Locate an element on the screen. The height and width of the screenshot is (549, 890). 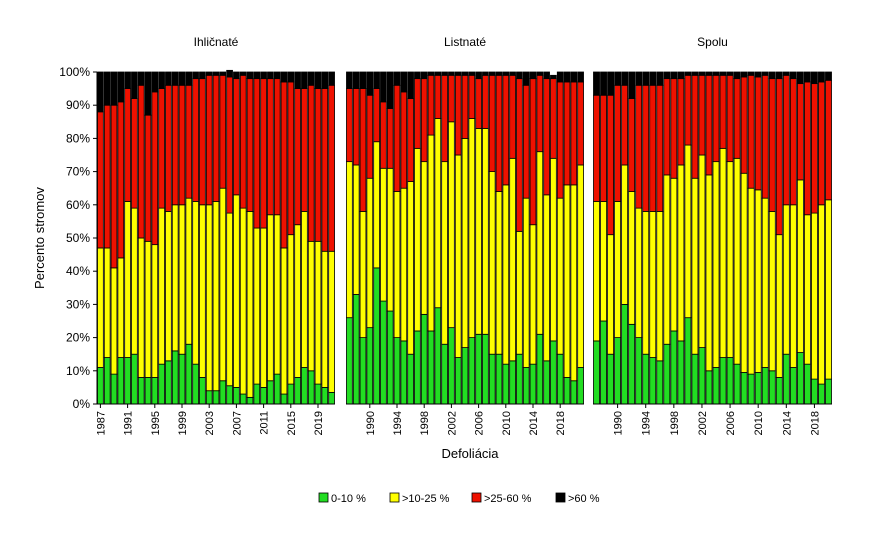
panel-title: Listnaté is located at coordinates (465, 42).